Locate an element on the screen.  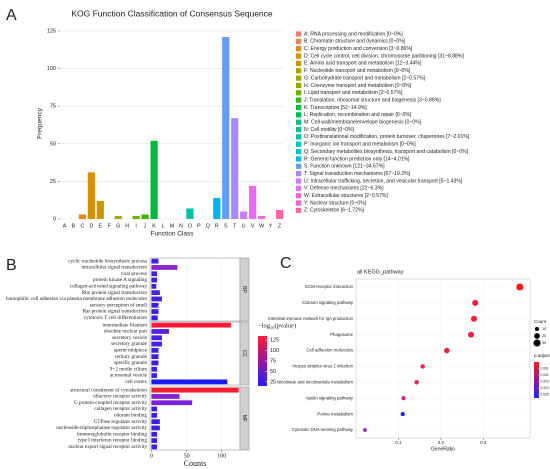
colorbar-tick-label: 25 is located at coordinates (273, 382).